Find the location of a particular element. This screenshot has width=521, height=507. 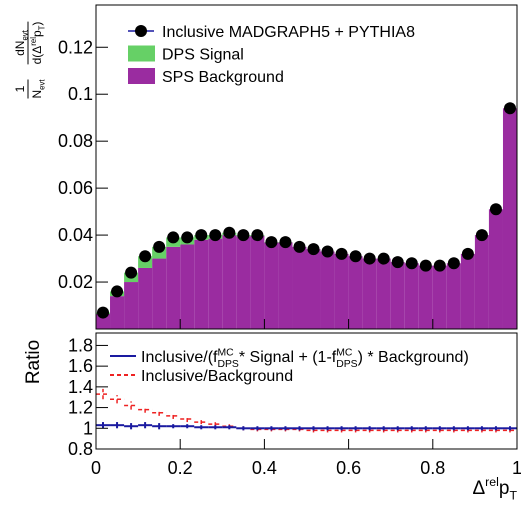

legend-label: Inclusive MADGRAPH5 + PYTHIA8 is located at coordinates (288, 32).